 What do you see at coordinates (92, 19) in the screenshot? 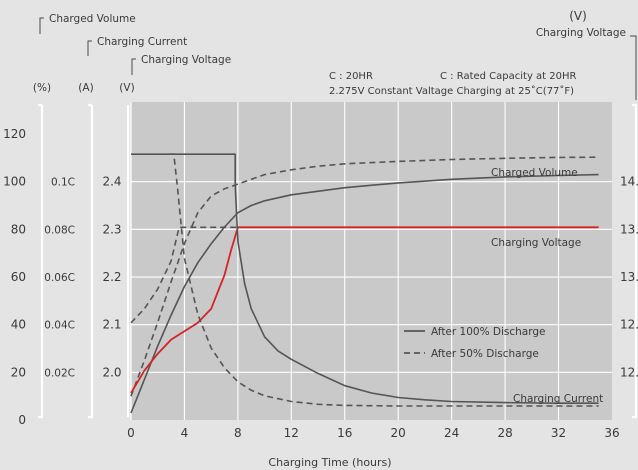
I see `volume-axis-title-label: Charged Volume` at bounding box center [92, 19].